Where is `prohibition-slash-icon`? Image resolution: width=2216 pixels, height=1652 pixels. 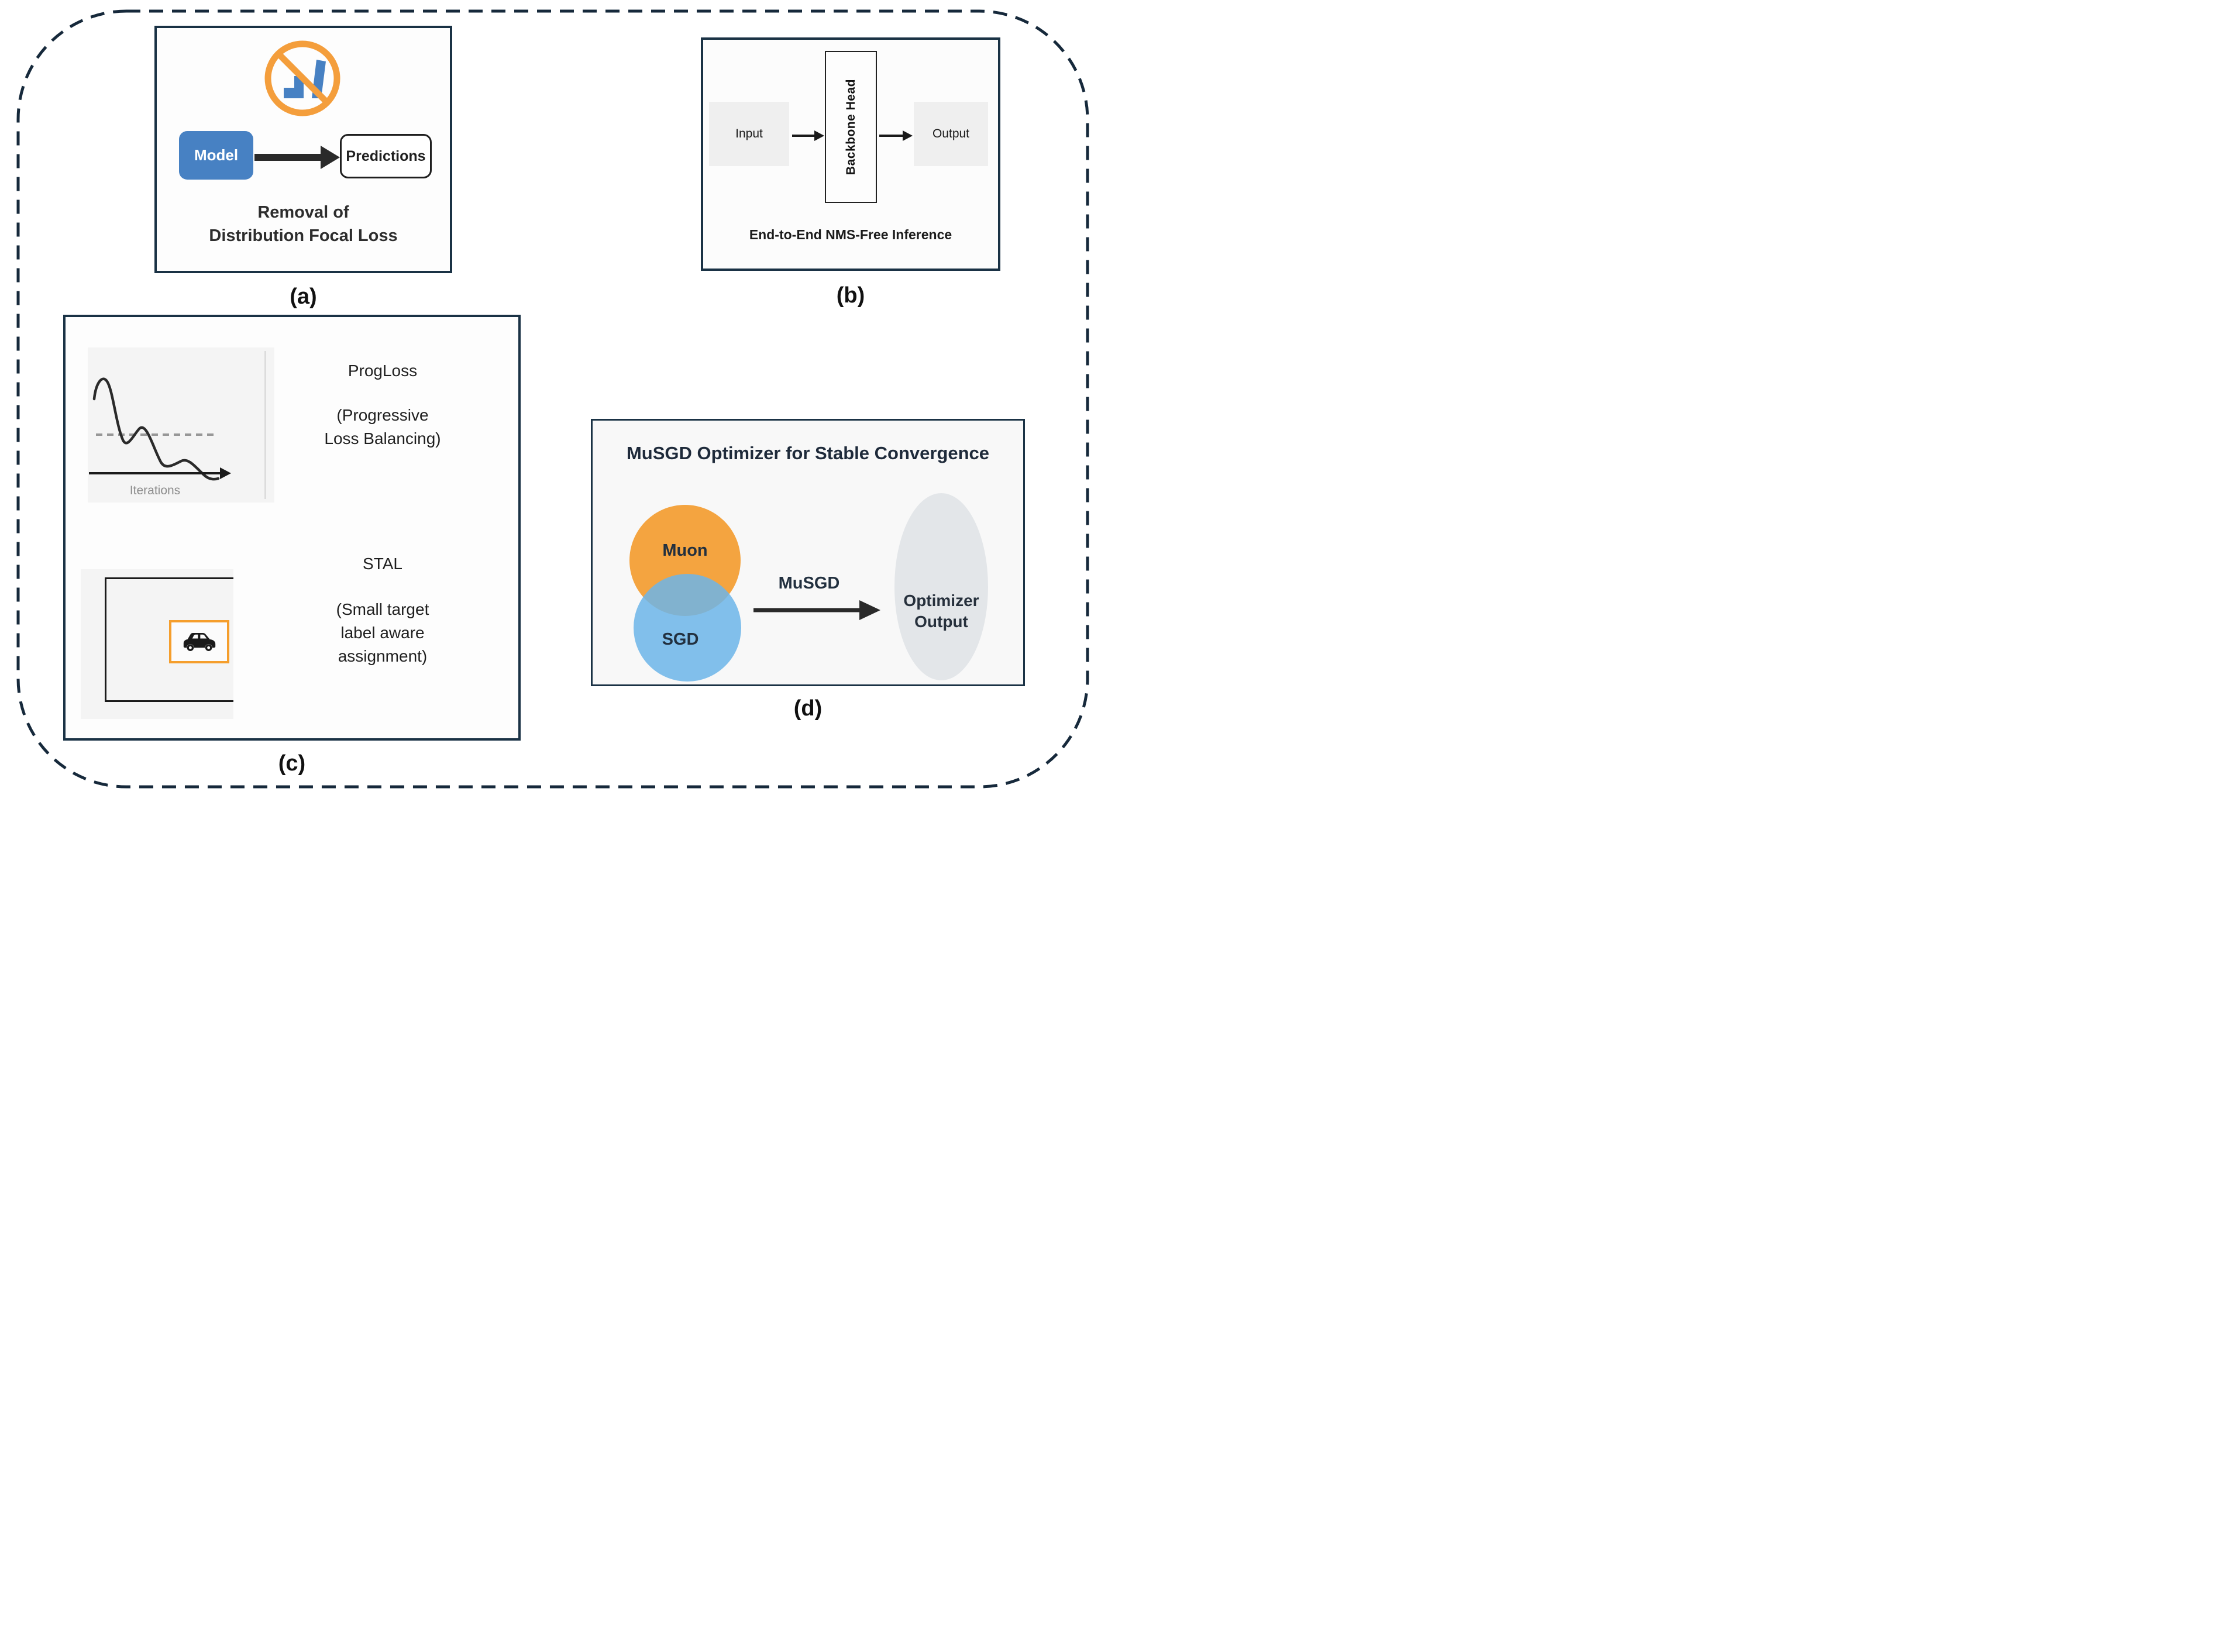 prohibition-slash-icon is located at coordinates (303, 78).